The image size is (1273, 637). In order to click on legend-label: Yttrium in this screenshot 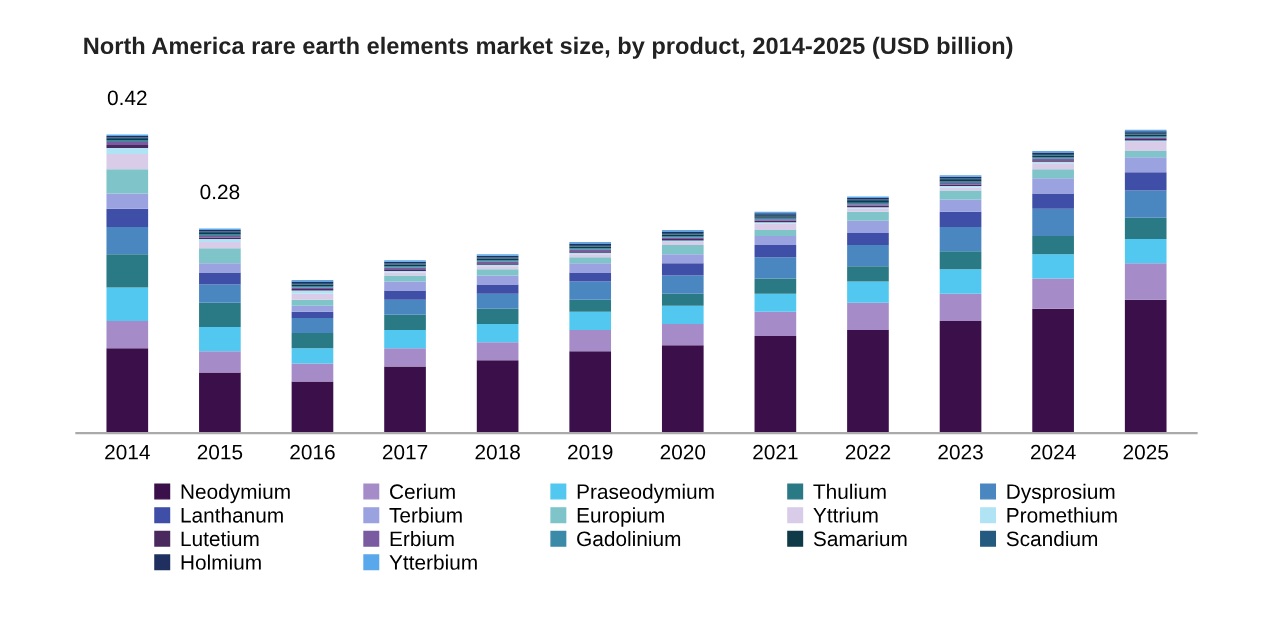, I will do `click(845, 515)`.